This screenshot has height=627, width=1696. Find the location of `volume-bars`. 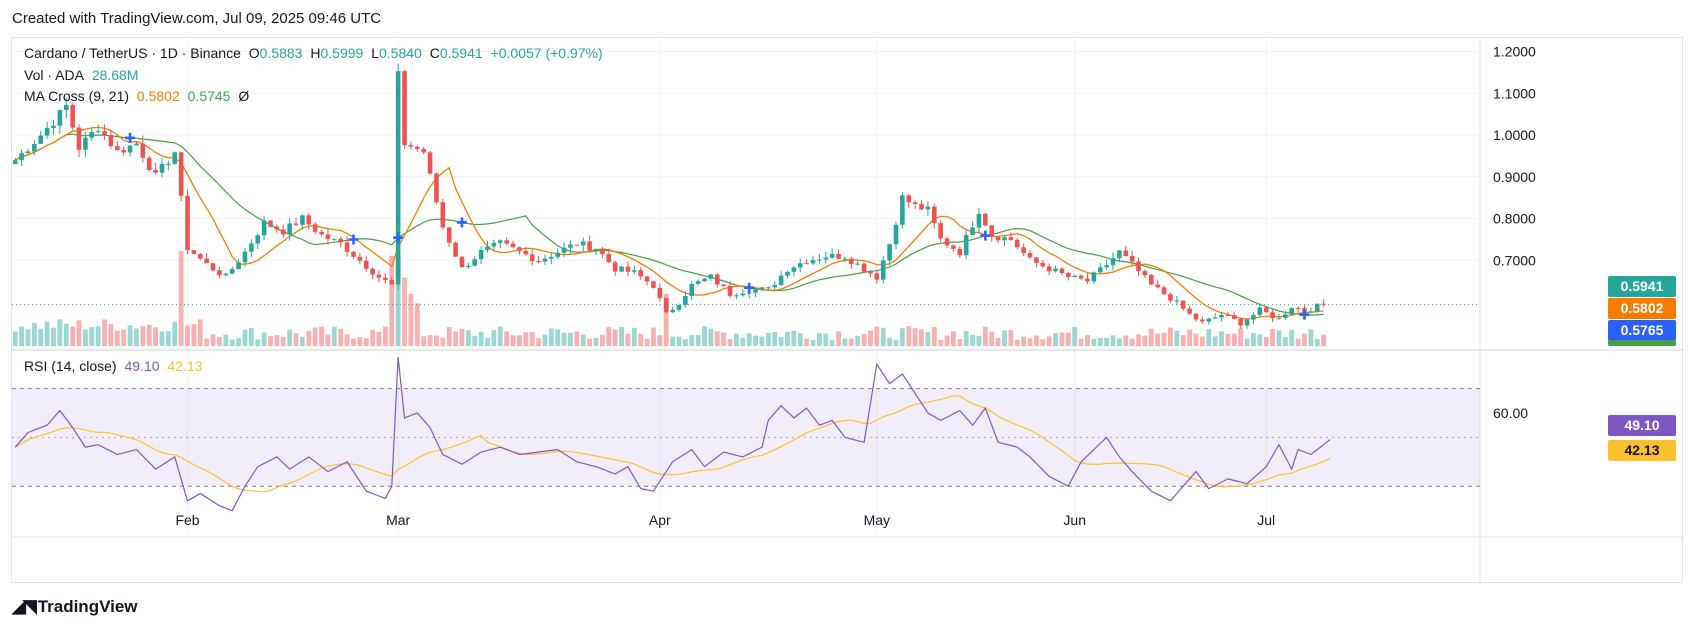

volume-bars is located at coordinates (669, 298).